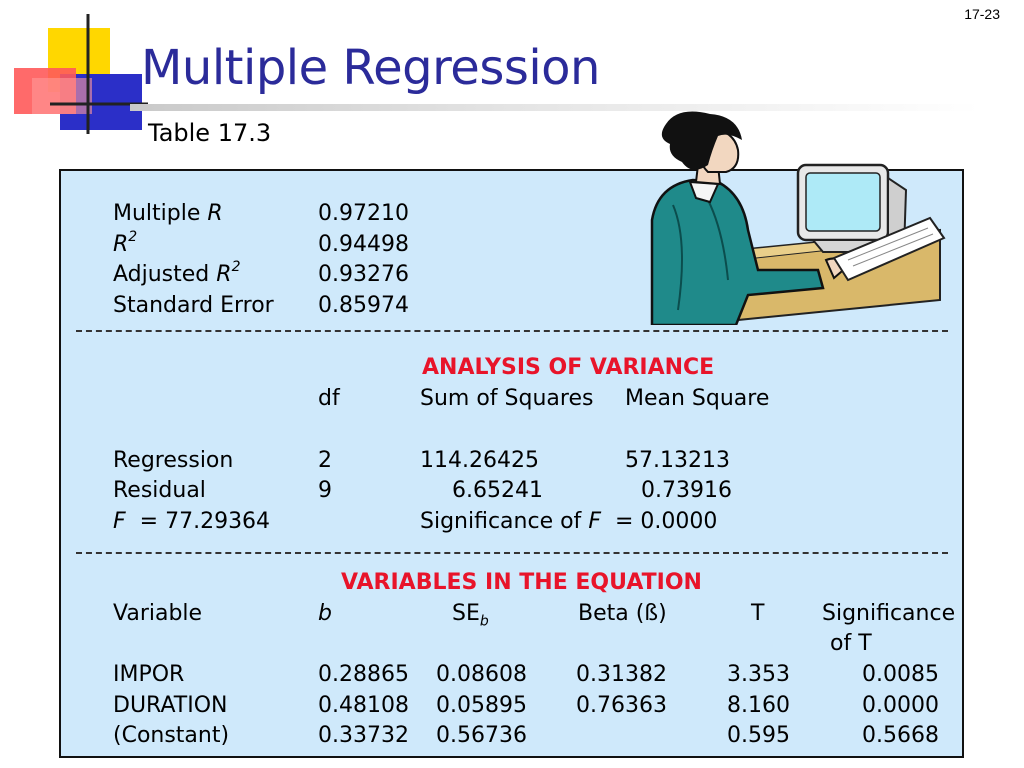 This screenshot has width=1024, height=768. What do you see at coordinates (363, 244) in the screenshot?
I see `r-squared-value: 0.94498` at bounding box center [363, 244].